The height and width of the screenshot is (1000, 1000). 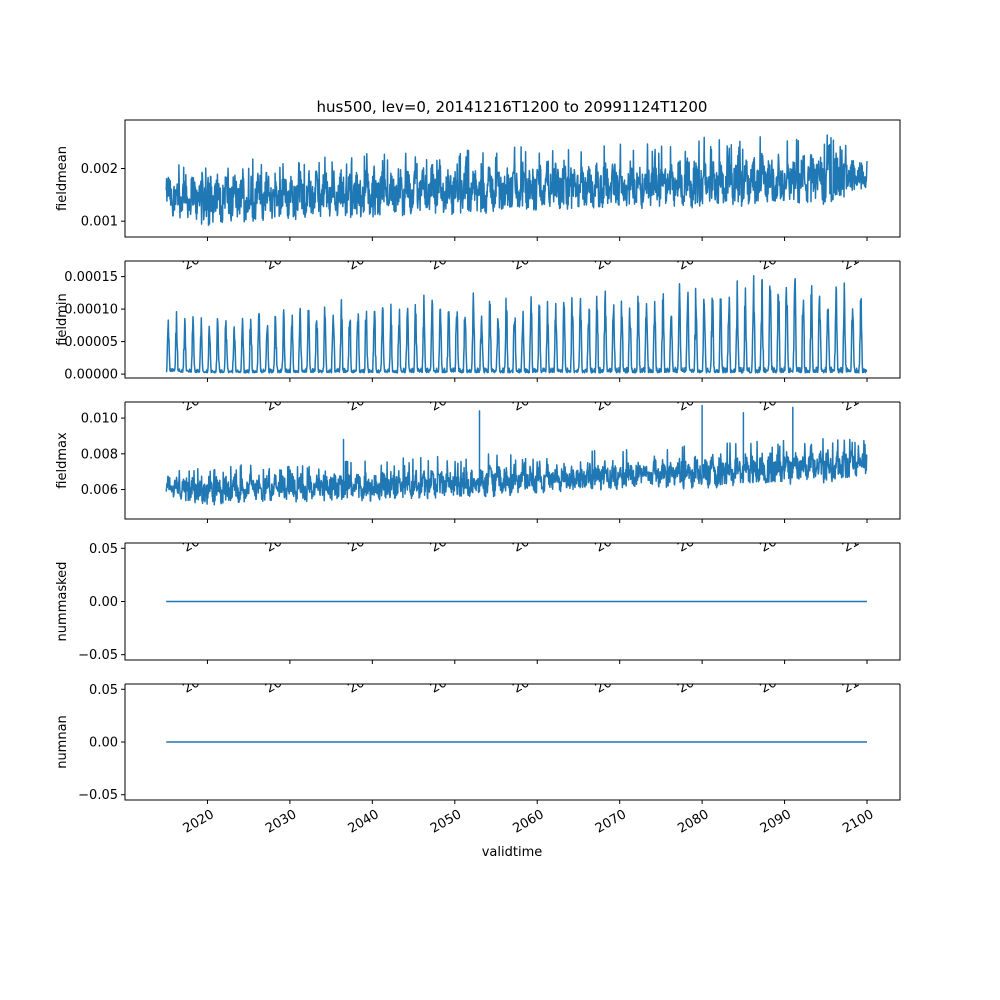 I want to click on axes-frame, so click(x=512, y=178).